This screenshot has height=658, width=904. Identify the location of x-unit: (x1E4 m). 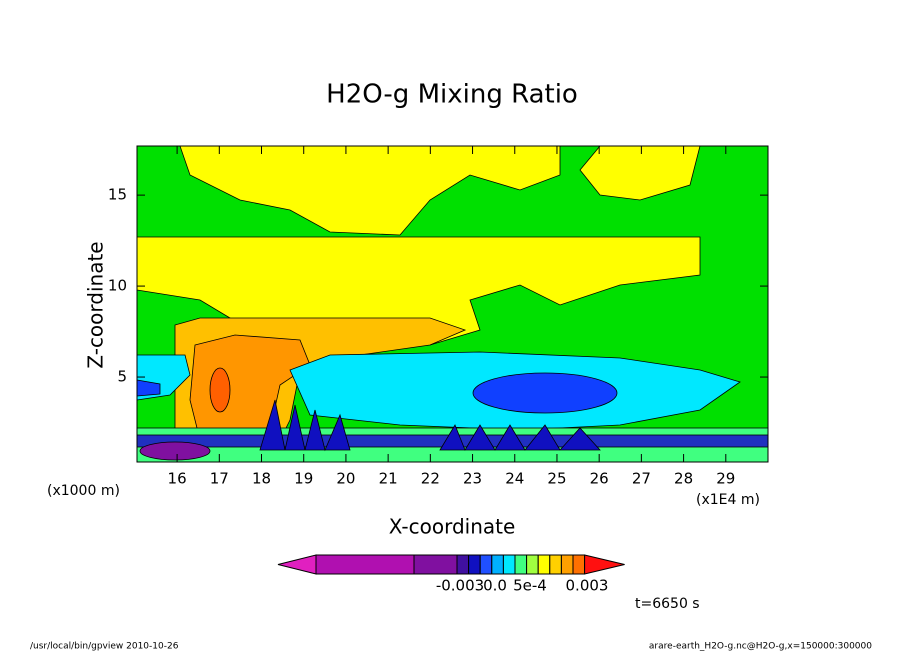
(728, 500).